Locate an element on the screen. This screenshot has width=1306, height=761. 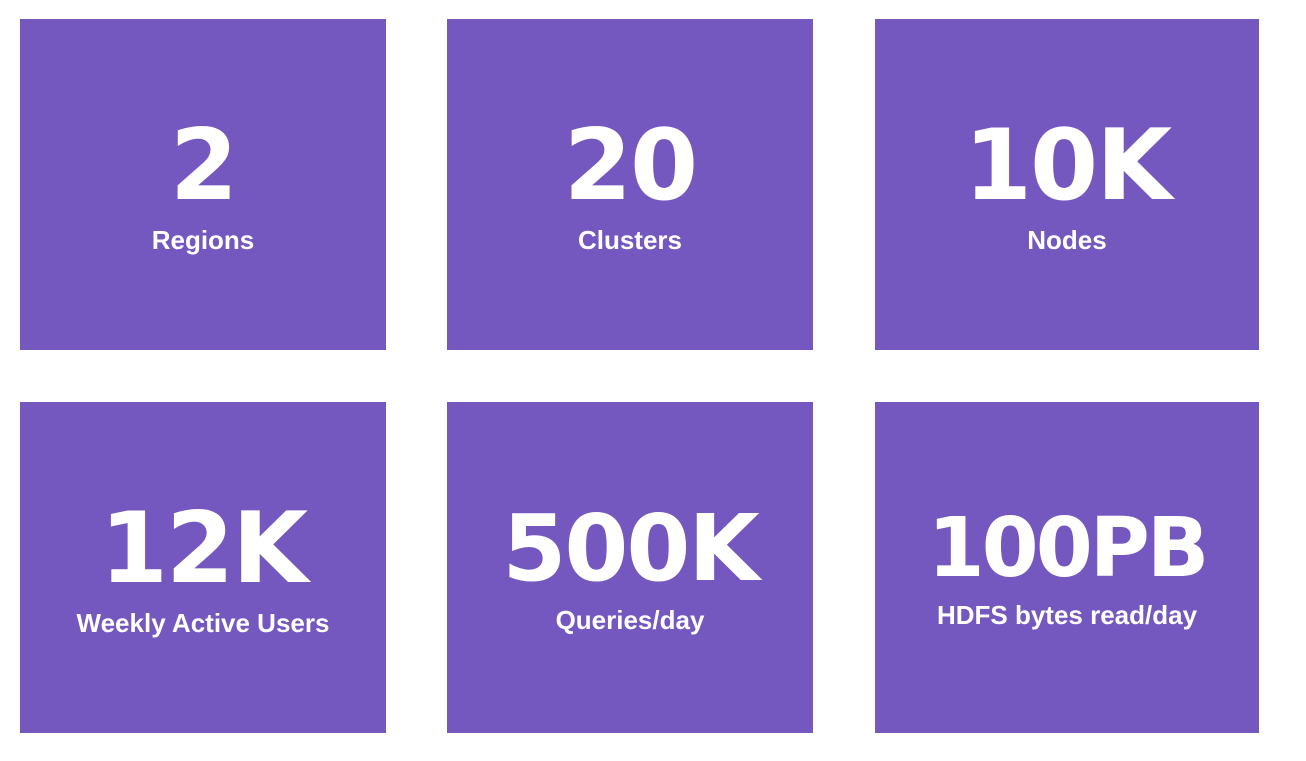
stat-tile-nodes: 10K Nodes is located at coordinates (1067, 184).